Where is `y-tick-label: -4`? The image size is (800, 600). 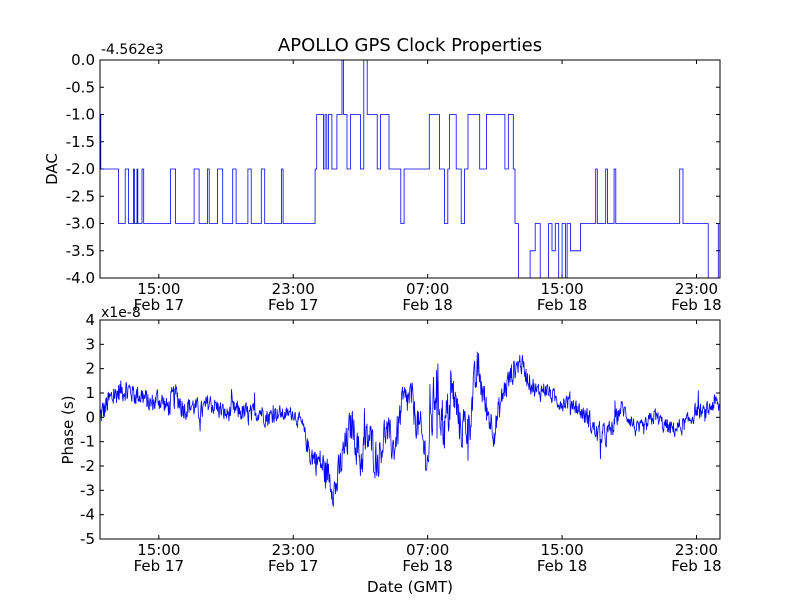
y-tick-label: -4 is located at coordinates (87, 515).